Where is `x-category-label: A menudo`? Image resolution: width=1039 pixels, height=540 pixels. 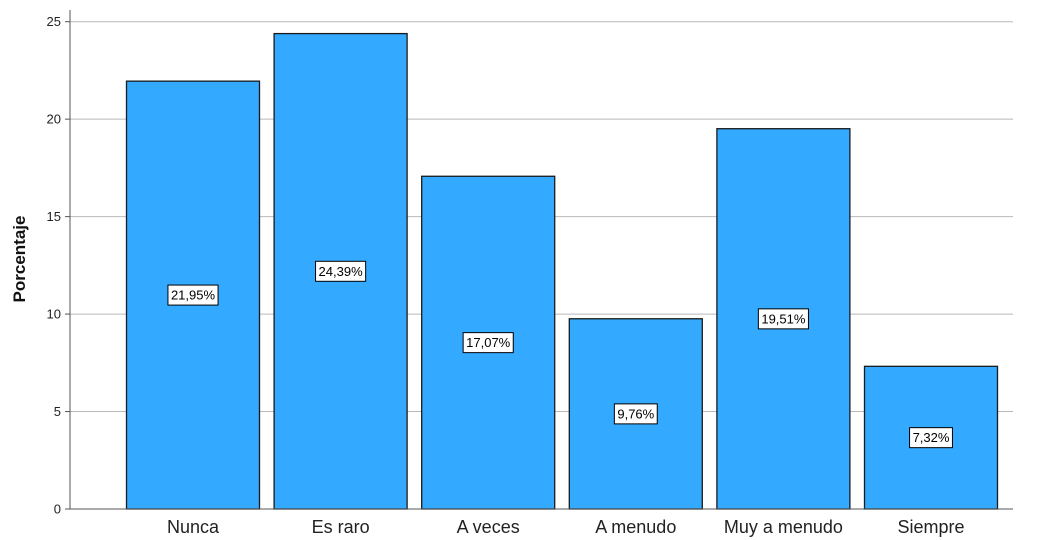 x-category-label: A menudo is located at coordinates (635, 527).